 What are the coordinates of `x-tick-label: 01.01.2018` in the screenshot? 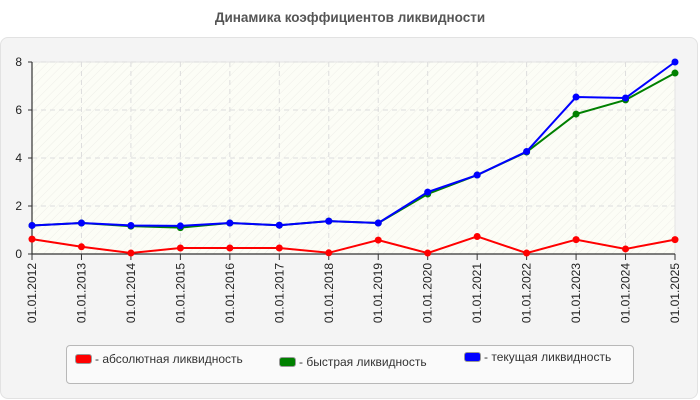 It's located at (329, 293).